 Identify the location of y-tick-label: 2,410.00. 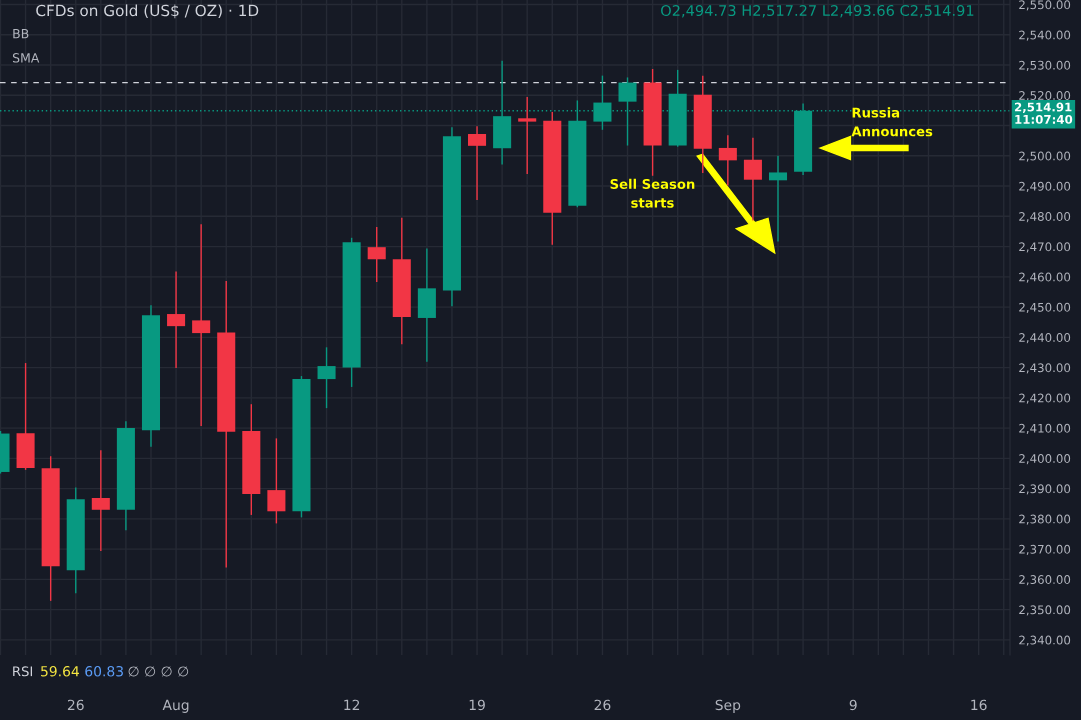
(1045, 428).